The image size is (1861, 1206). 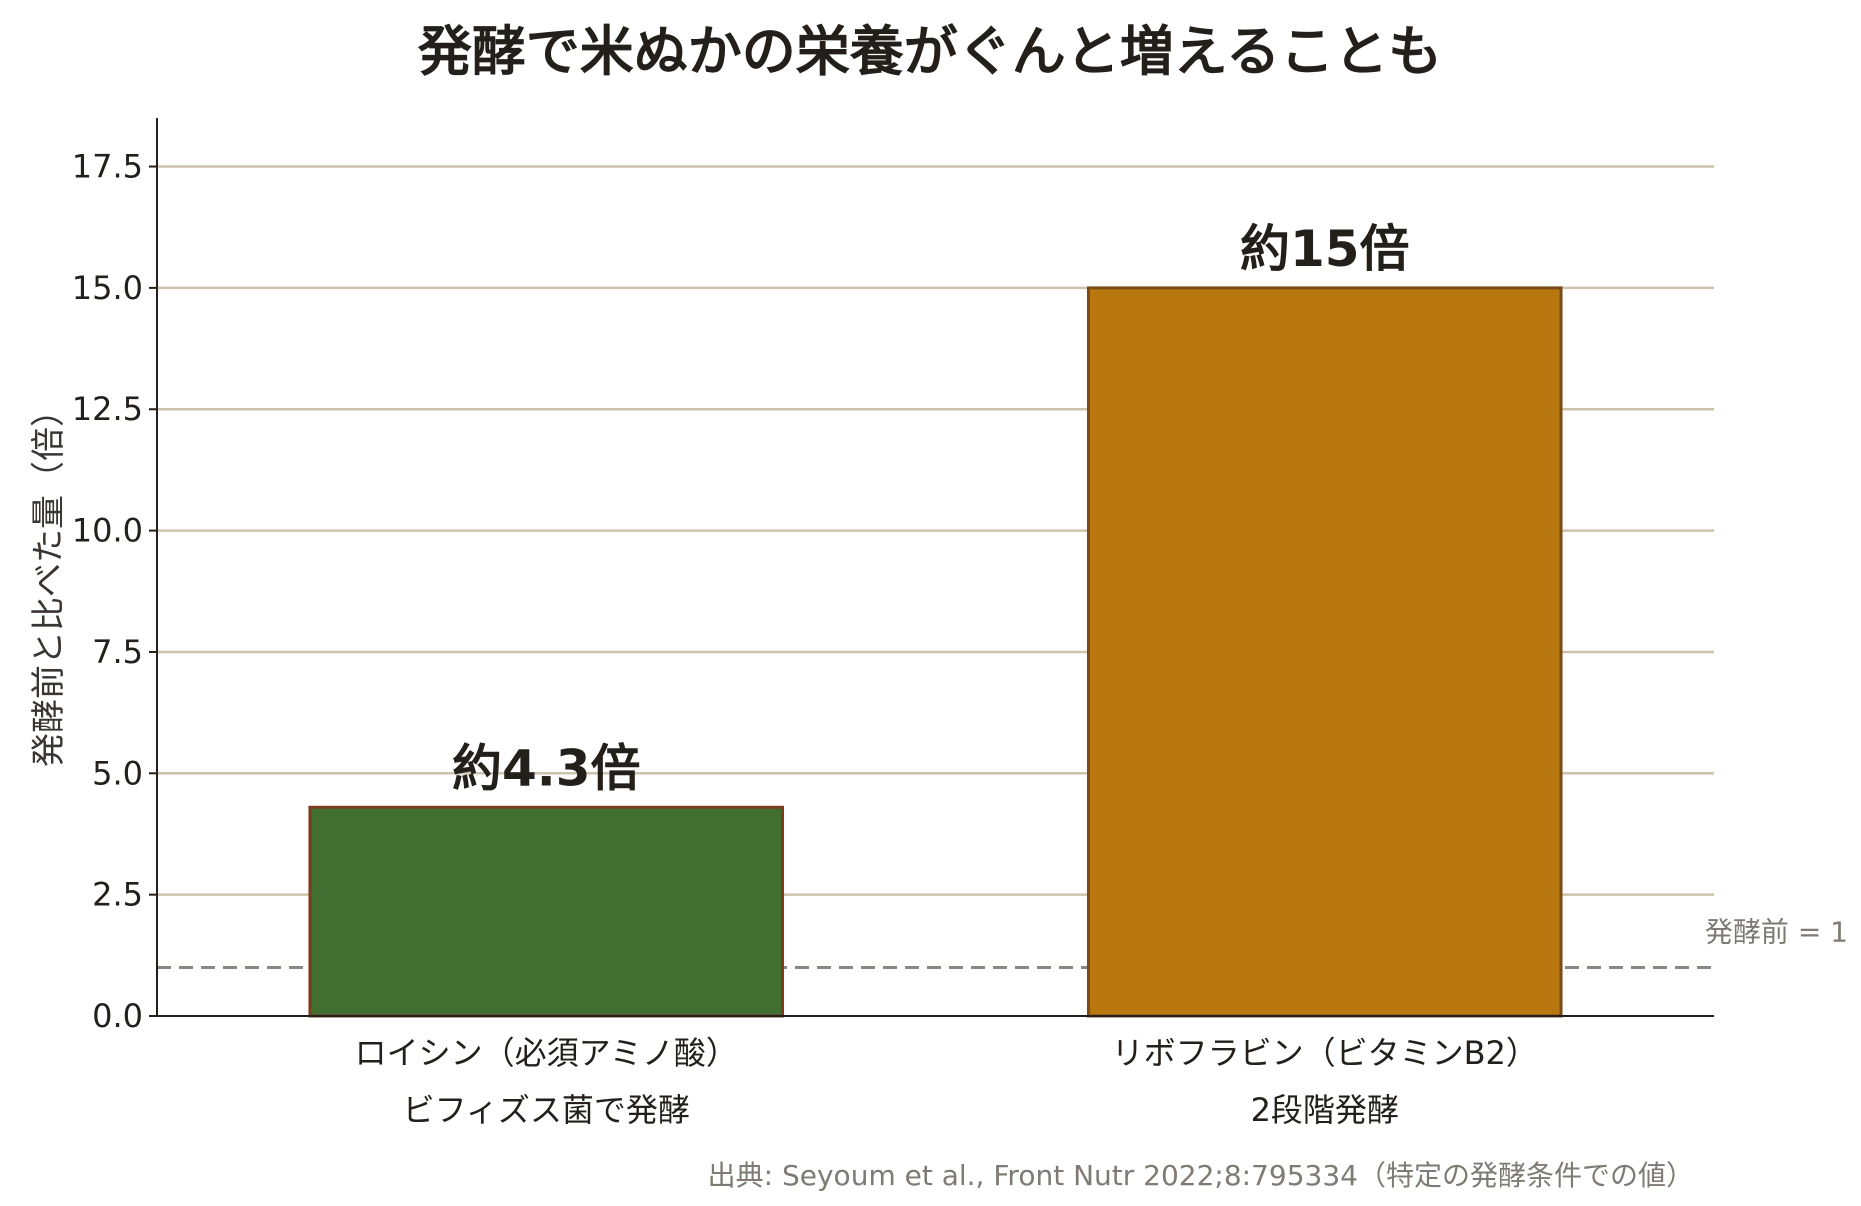 What do you see at coordinates (1002, 942) in the screenshot?
I see `reference-line-group: 発酵前 = 1` at bounding box center [1002, 942].